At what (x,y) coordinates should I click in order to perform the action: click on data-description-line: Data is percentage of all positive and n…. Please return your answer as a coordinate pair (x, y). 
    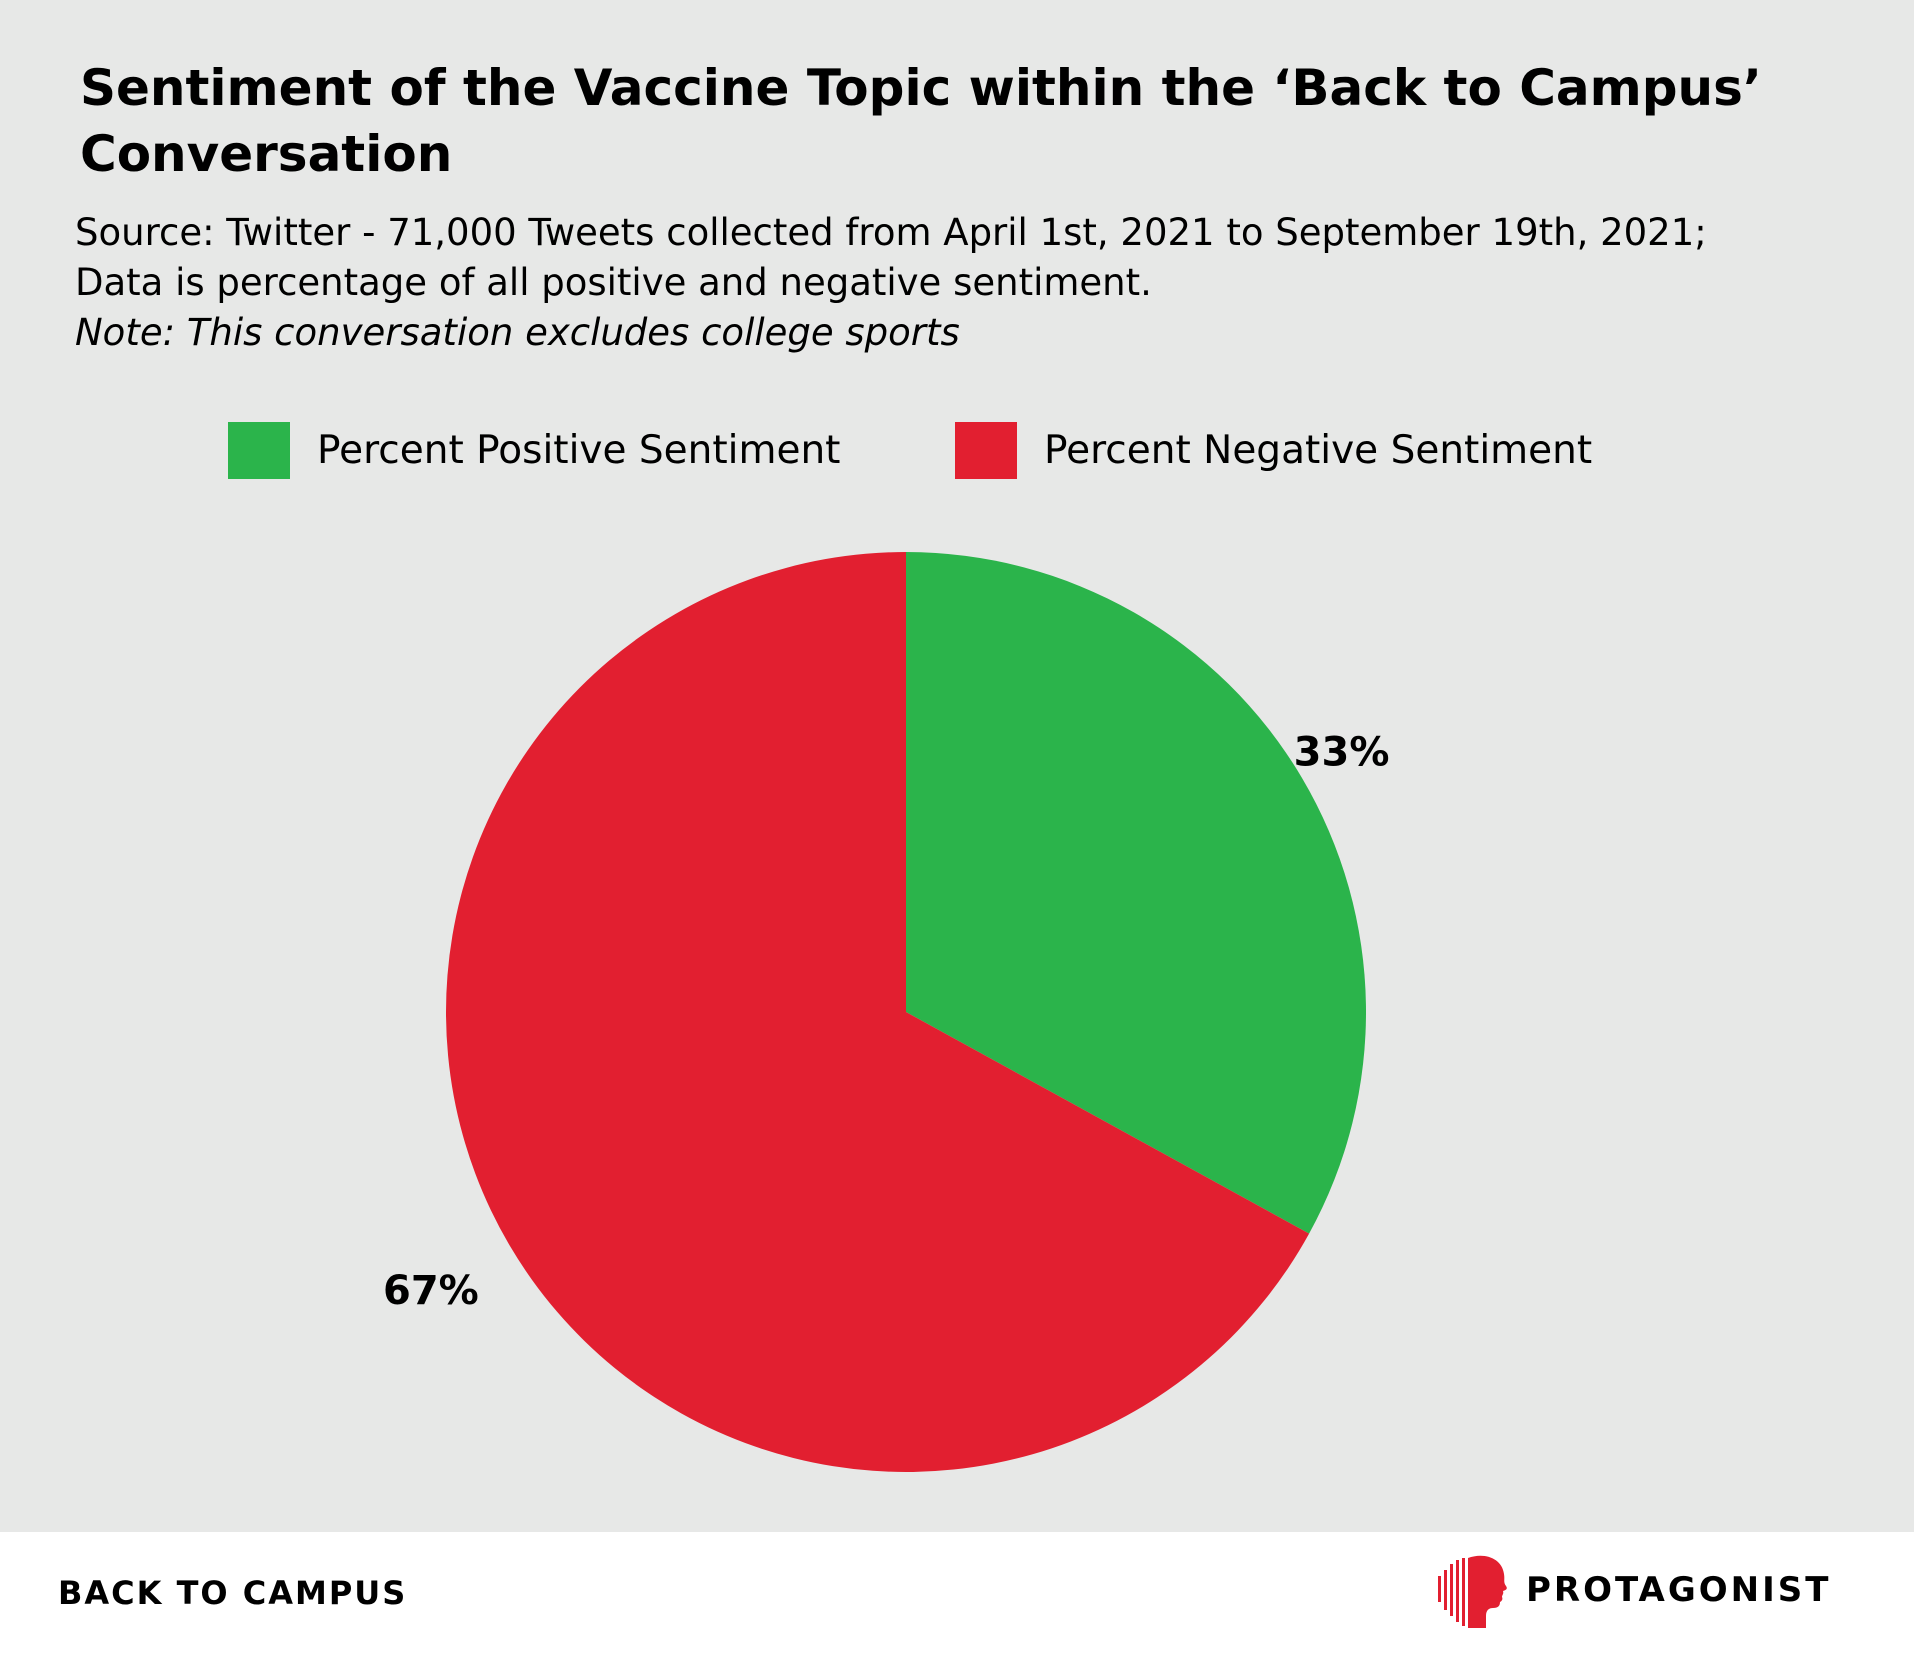
    Looking at the image, I should click on (613, 282).